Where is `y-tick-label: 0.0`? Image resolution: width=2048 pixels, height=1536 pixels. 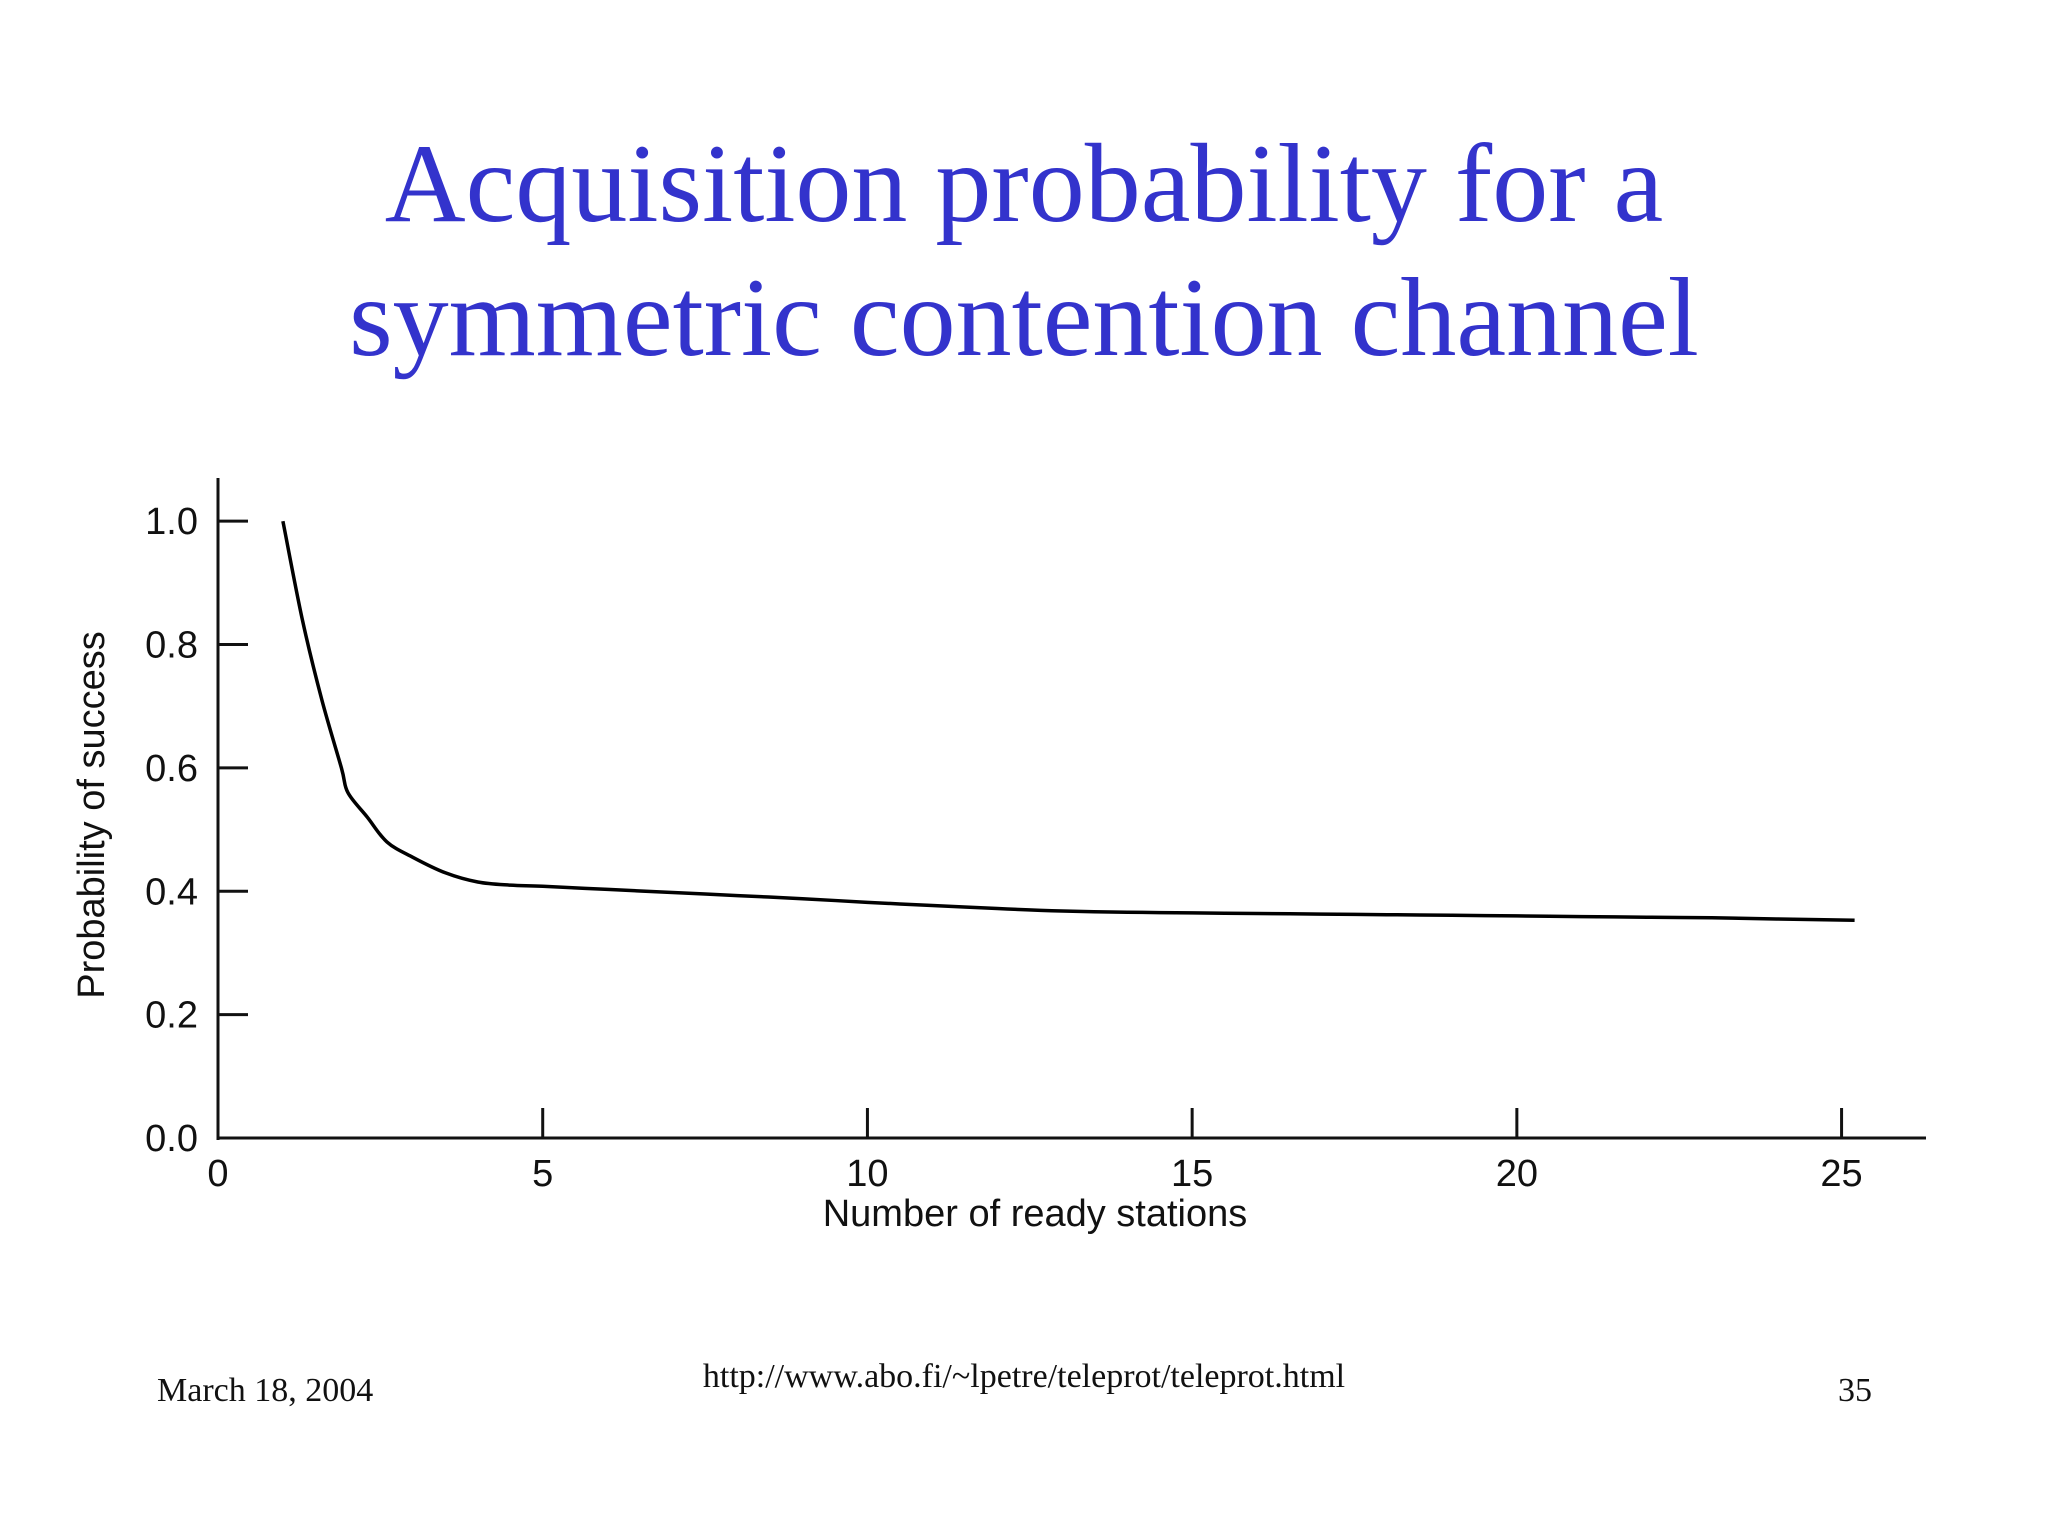 y-tick-label: 0.0 is located at coordinates (171, 1139).